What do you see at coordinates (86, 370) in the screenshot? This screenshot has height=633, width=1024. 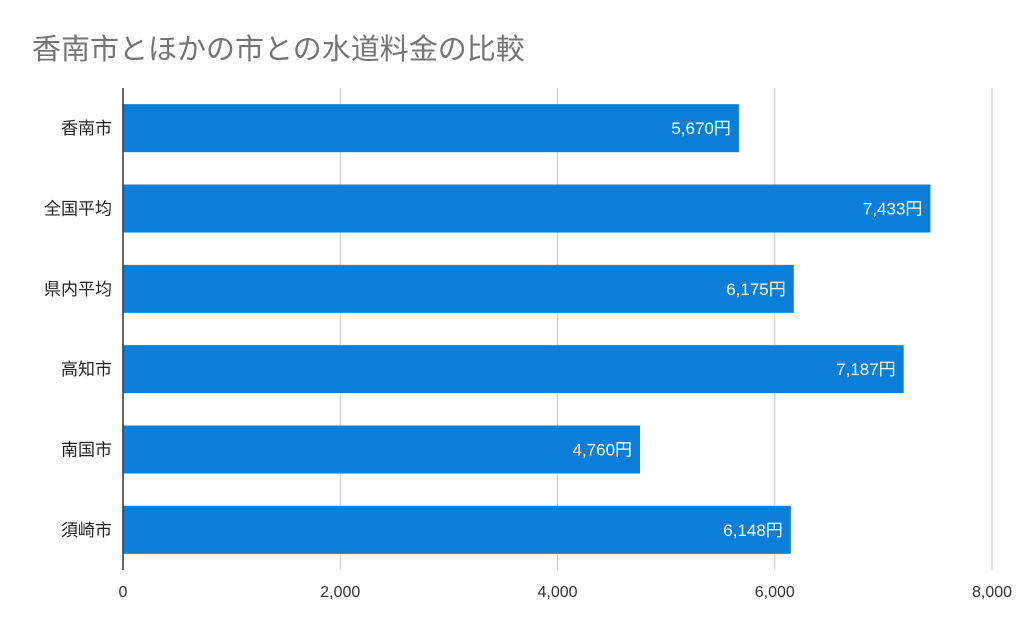 I see `category-label: 高知市` at bounding box center [86, 370].